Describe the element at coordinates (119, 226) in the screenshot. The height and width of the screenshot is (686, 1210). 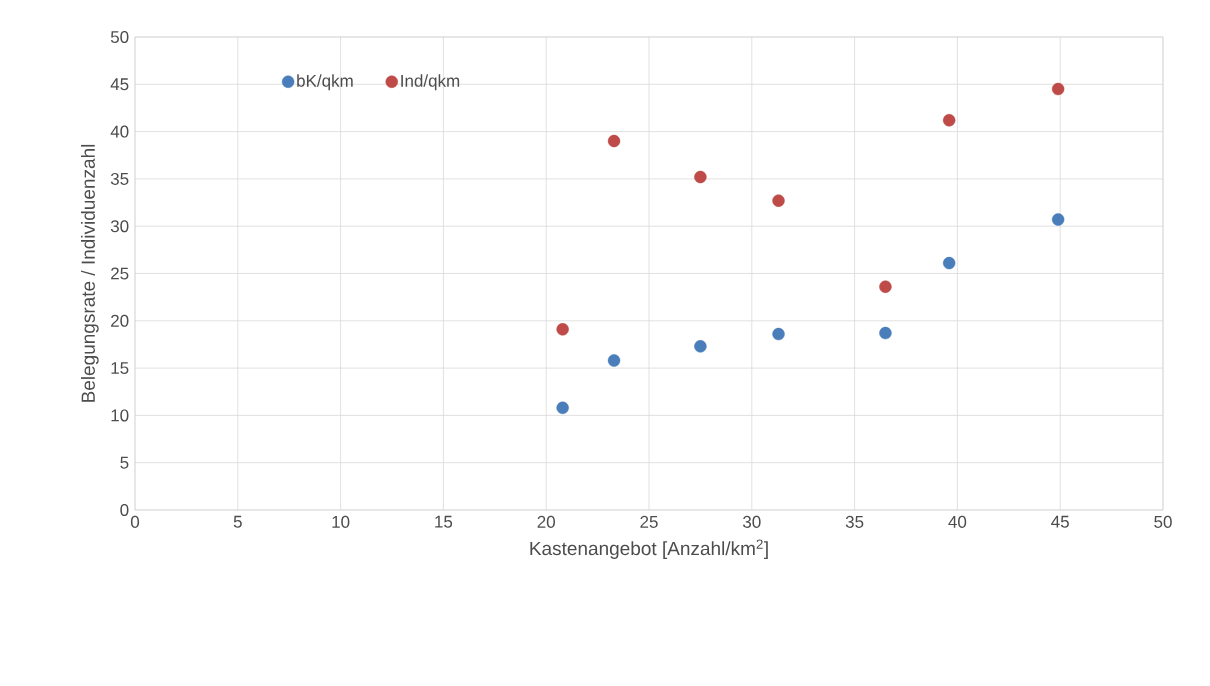
I see `y-tick-label: 30` at that location.